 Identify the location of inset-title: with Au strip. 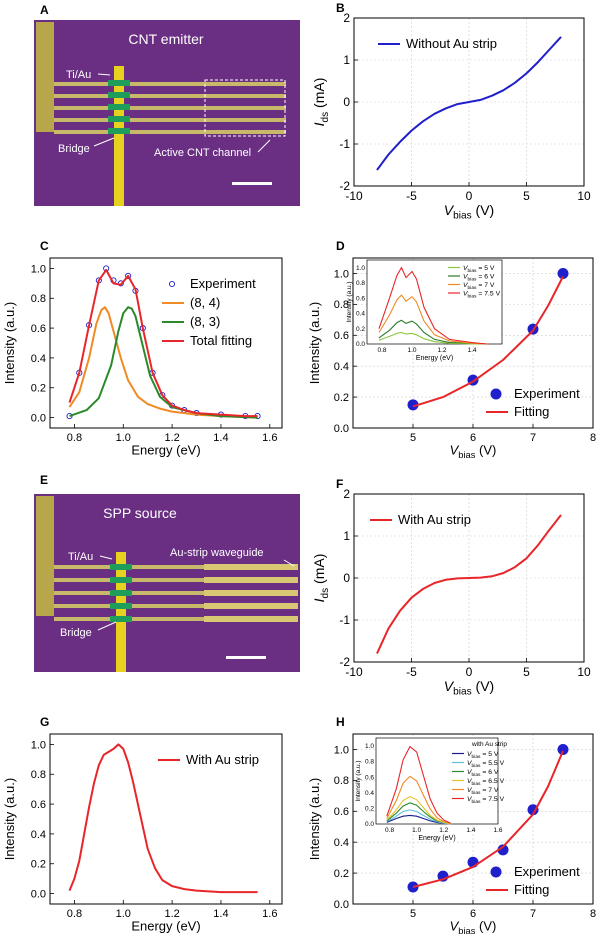
(489, 744).